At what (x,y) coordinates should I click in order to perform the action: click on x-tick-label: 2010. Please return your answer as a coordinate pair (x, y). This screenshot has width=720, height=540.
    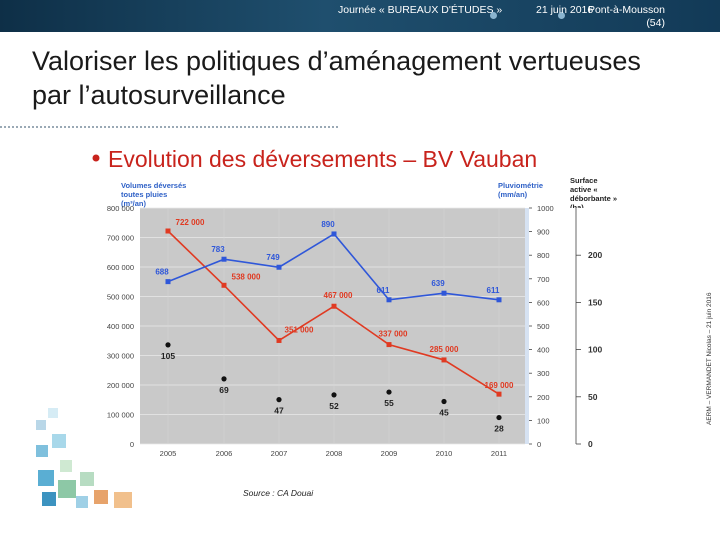
    Looking at the image, I should click on (444, 453).